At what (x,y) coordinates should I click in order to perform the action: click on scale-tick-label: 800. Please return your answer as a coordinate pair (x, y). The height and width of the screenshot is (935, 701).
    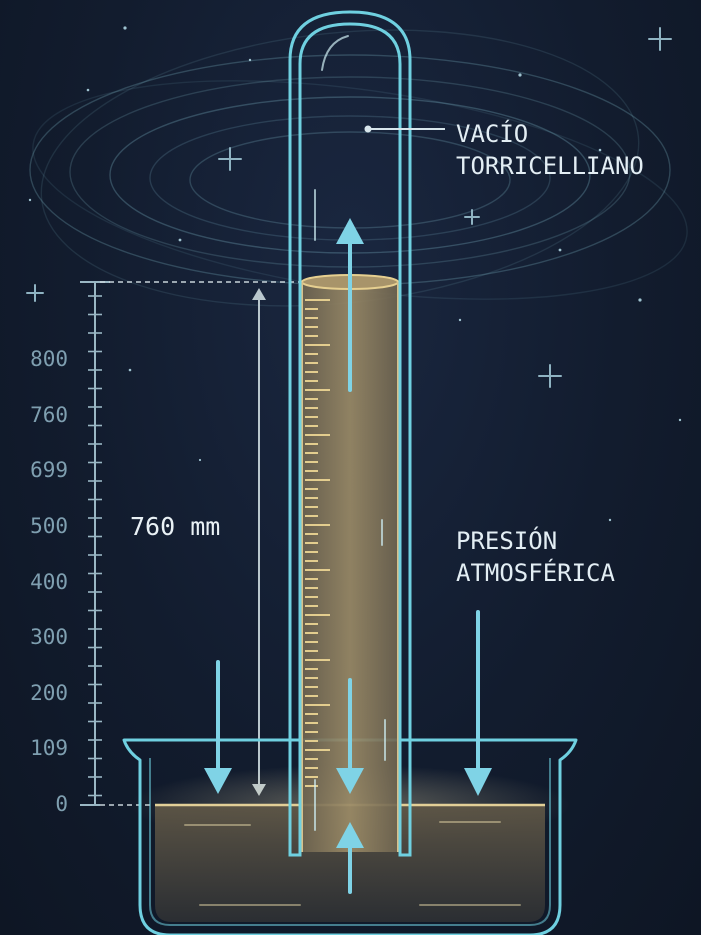
    Looking at the image, I should click on (49, 359).